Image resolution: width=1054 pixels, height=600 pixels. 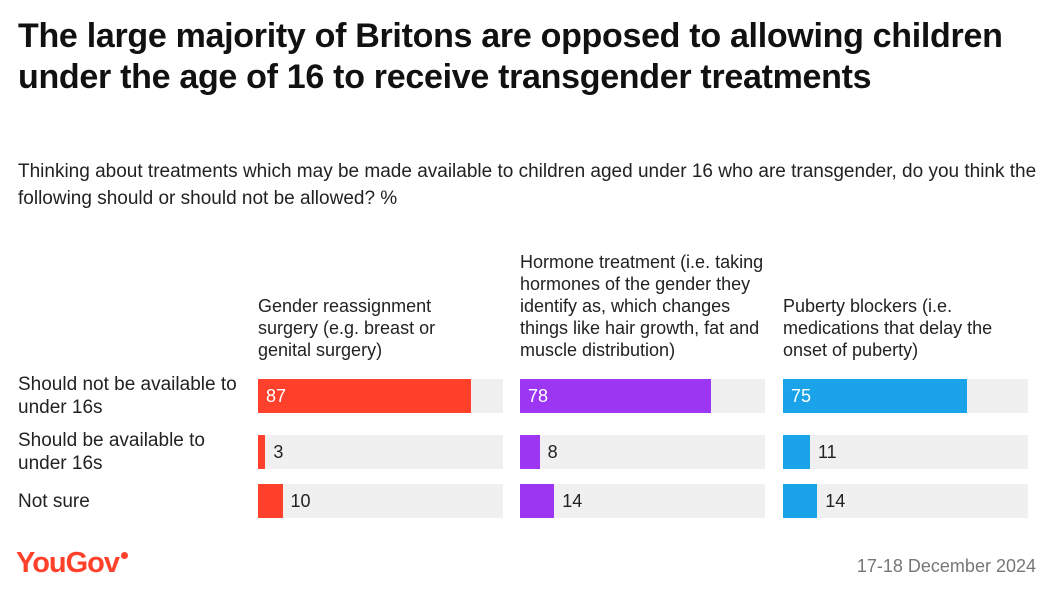 I want to click on data-label: 11, so click(x=827, y=452).